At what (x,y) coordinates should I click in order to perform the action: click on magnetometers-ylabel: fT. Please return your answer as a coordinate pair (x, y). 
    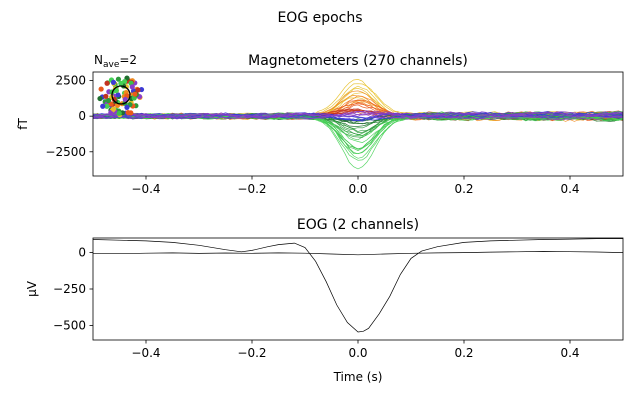
    Looking at the image, I should click on (23, 124).